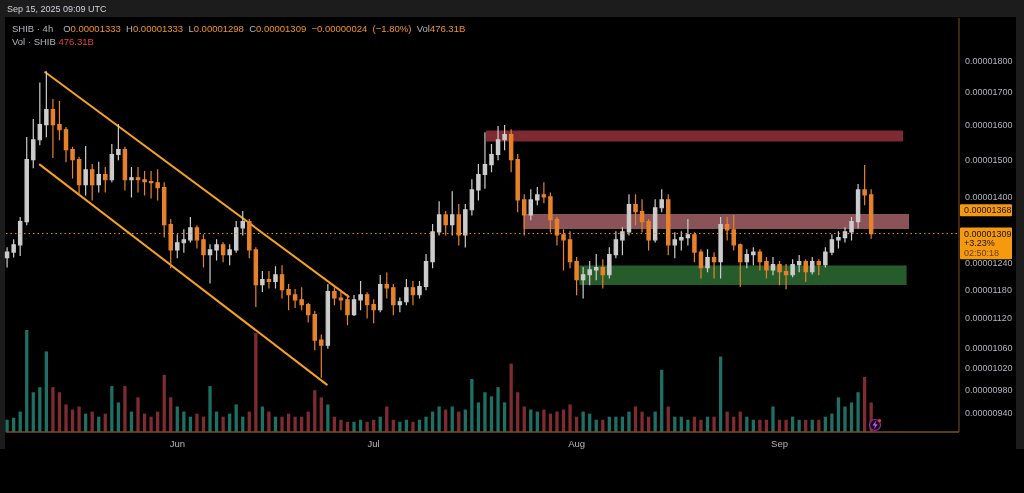 The height and width of the screenshot is (493, 1024). What do you see at coordinates (988, 317) in the screenshot?
I see `y-tick-label: 0.00001120` at bounding box center [988, 317].